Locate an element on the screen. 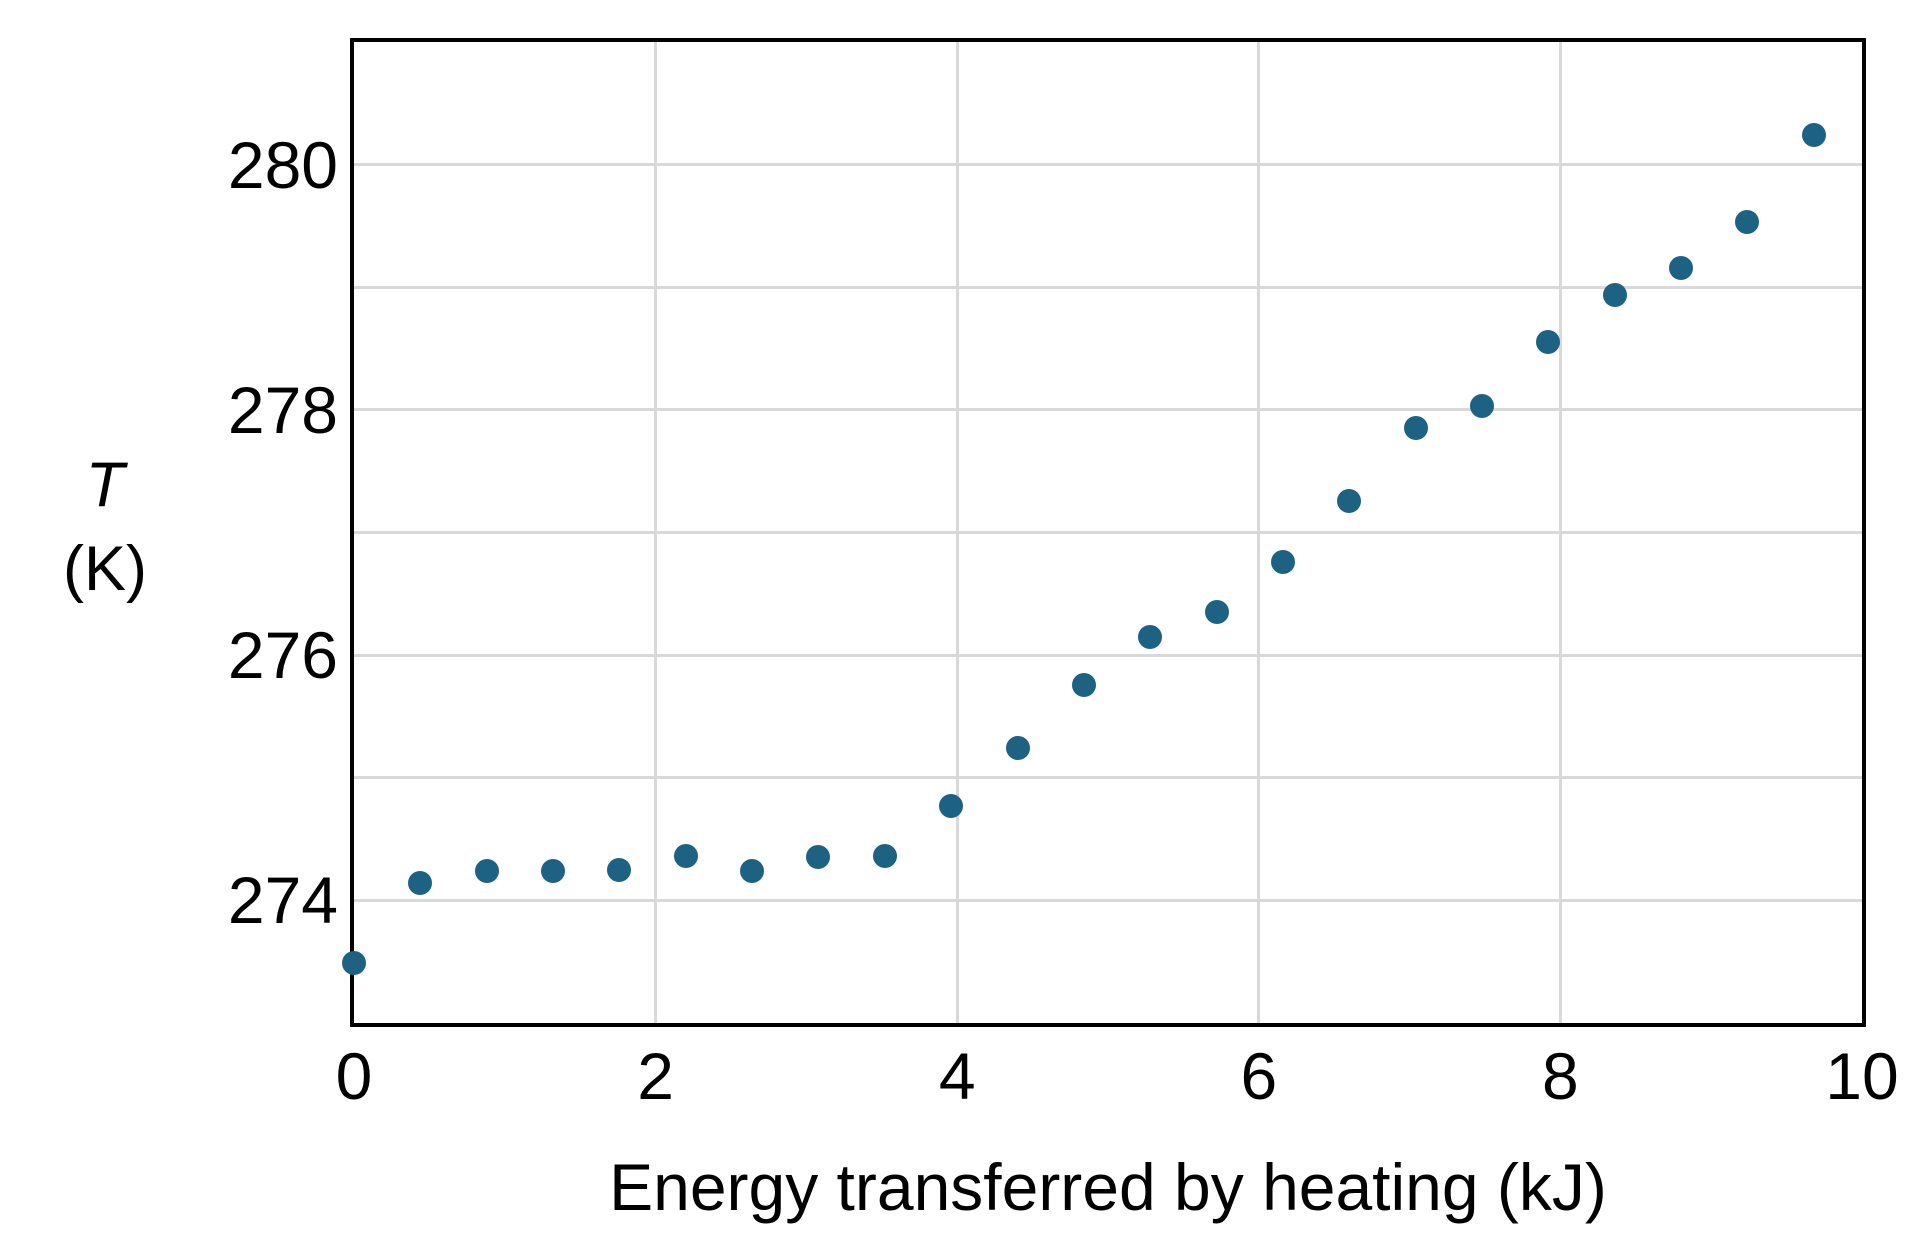 The image size is (1920, 1244). x-axis-label: Energy transferred by heating (kJ) is located at coordinates (1108, 1187).